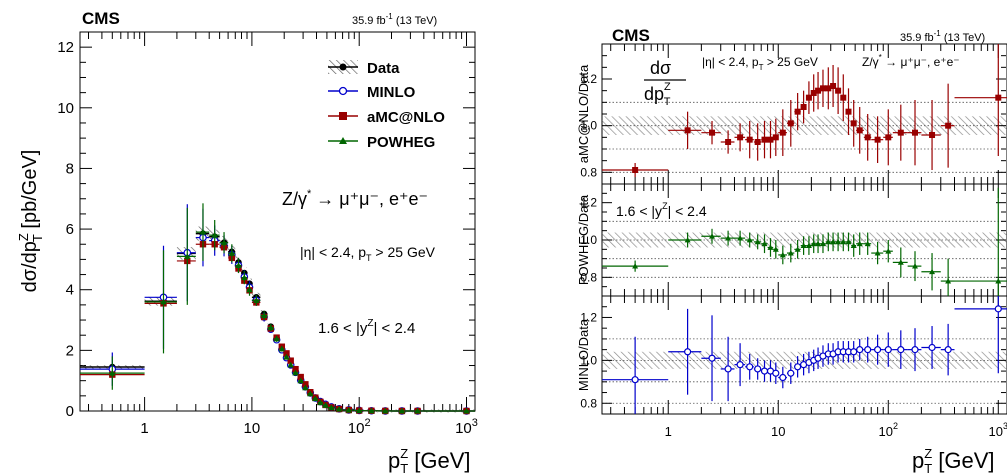 This screenshot has width=1007, height=475. I want to click on legend-entry-minlo: MINLO, so click(372, 92).